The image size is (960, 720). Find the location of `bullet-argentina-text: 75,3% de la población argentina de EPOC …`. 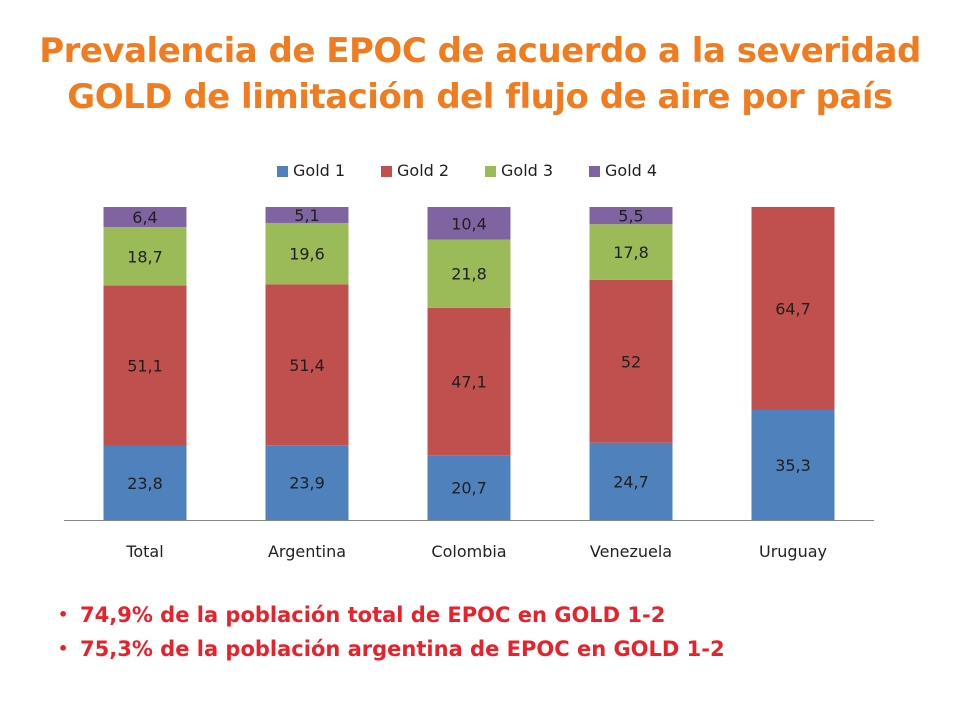

bullet-argentina-text: 75,3% de la población argentina de EPOC … is located at coordinates (402, 649).